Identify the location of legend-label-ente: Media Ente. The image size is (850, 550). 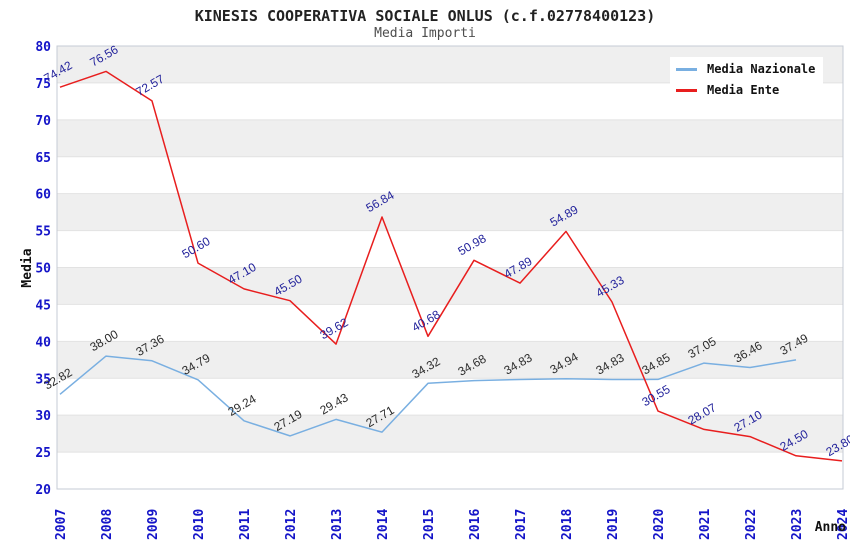
(743, 90).